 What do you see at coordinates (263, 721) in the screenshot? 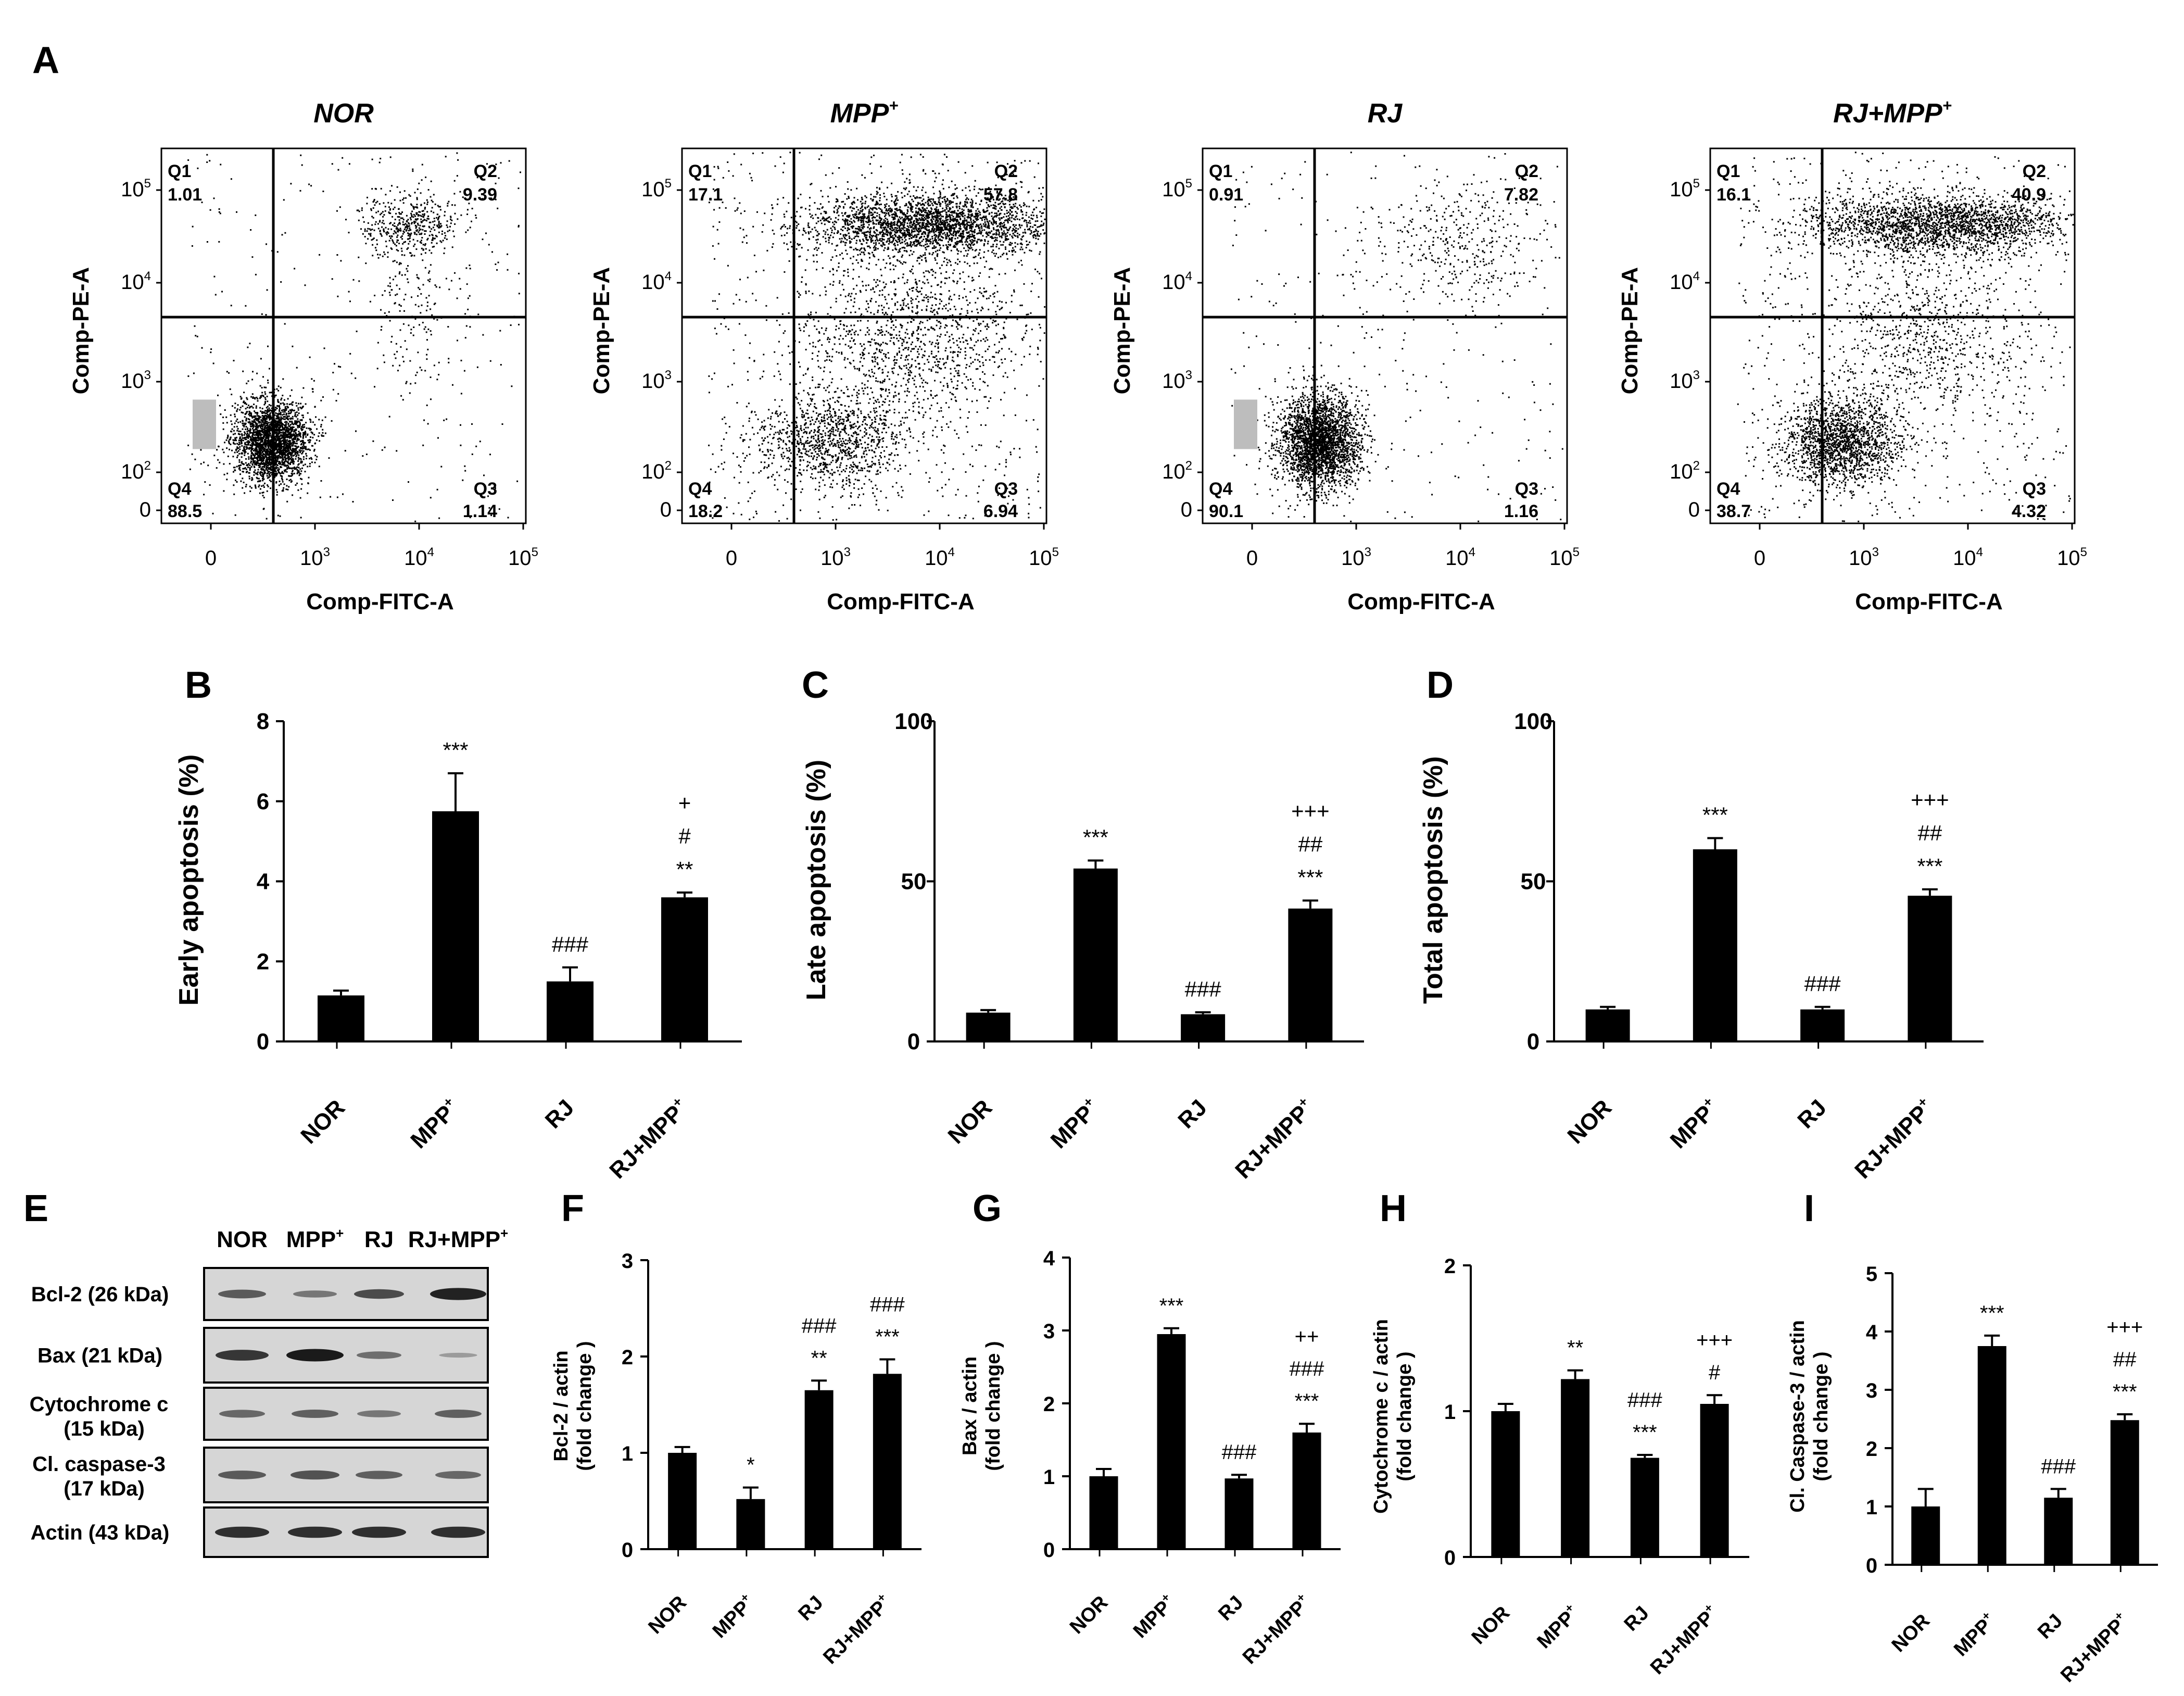
I see `y-tick-label: 8` at bounding box center [263, 721].